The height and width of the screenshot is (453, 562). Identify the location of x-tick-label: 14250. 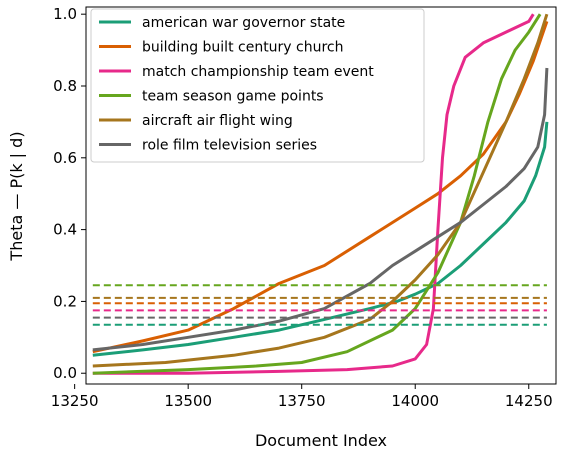
(529, 401).